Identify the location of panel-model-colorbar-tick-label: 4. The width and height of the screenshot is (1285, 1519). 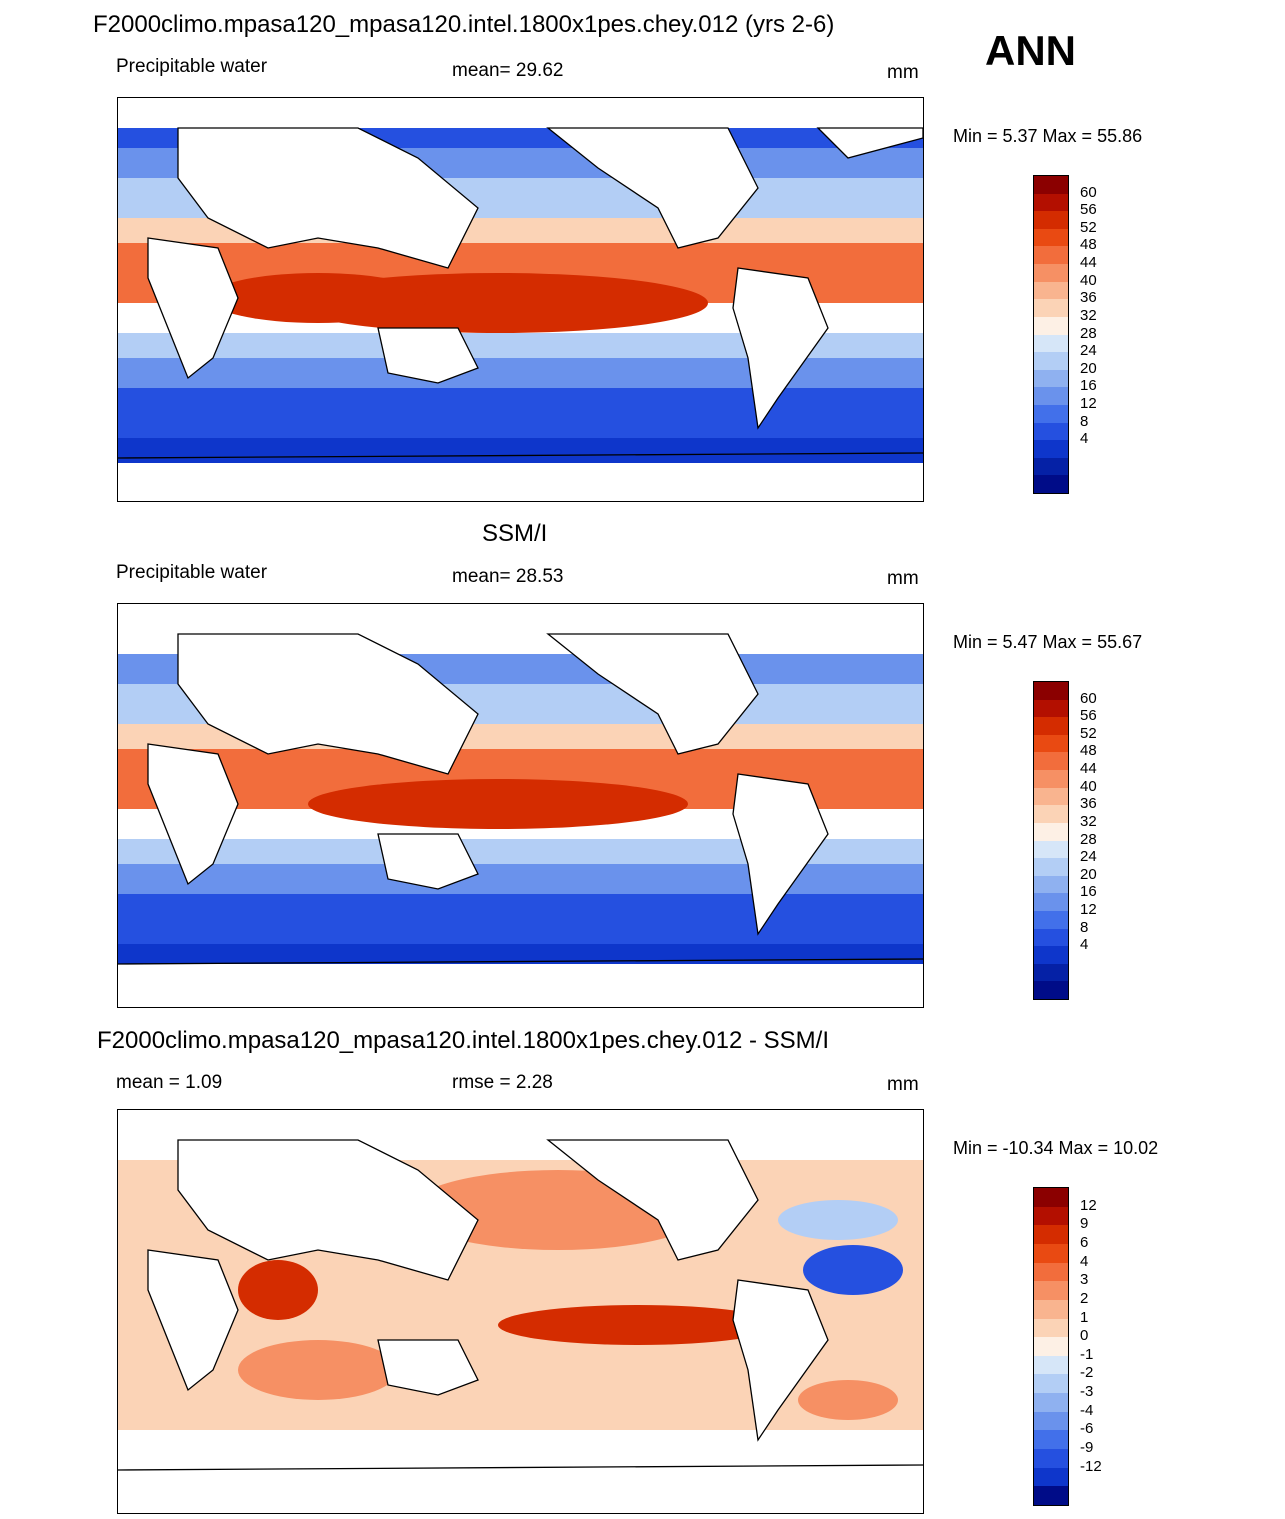
(1084, 439).